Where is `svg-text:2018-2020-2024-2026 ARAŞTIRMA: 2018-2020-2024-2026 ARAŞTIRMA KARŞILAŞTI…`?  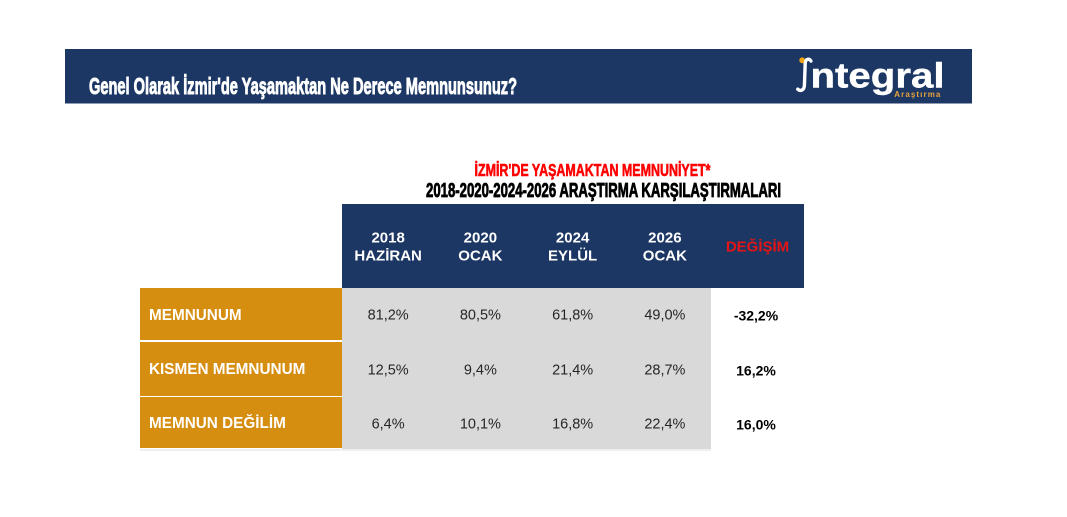
svg-text:2018-2020-2024-2026 ARAŞTIRMA: 2018-2020-2024-2026 ARAŞTIRMA KARŞILAŞTI… is located at coordinates (603, 191).